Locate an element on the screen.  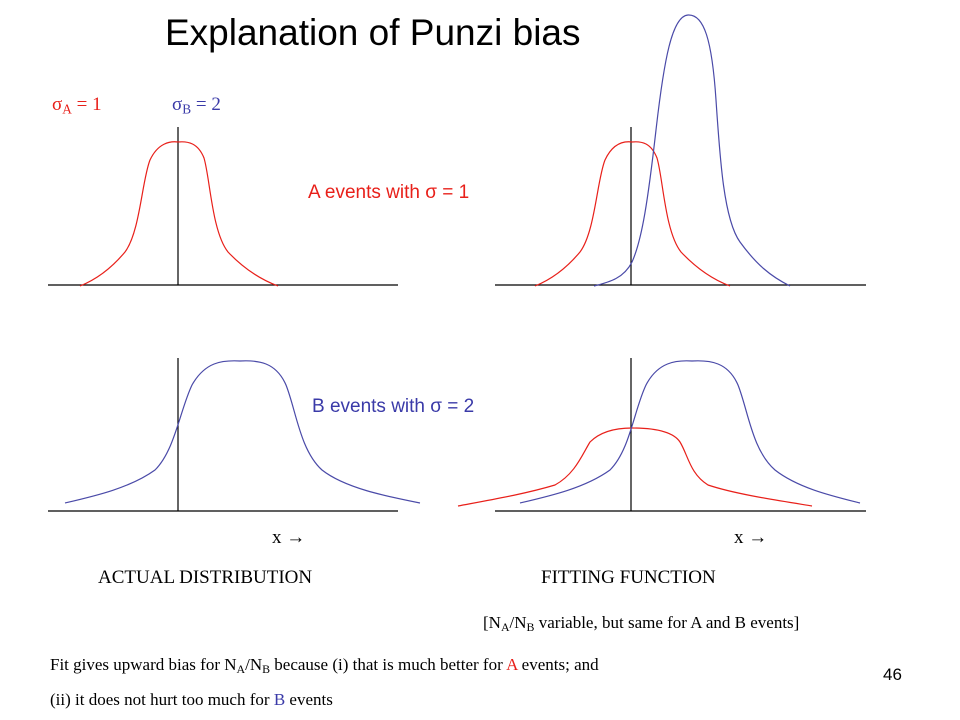
sigma-b-symbol: σ is located at coordinates (177, 104).